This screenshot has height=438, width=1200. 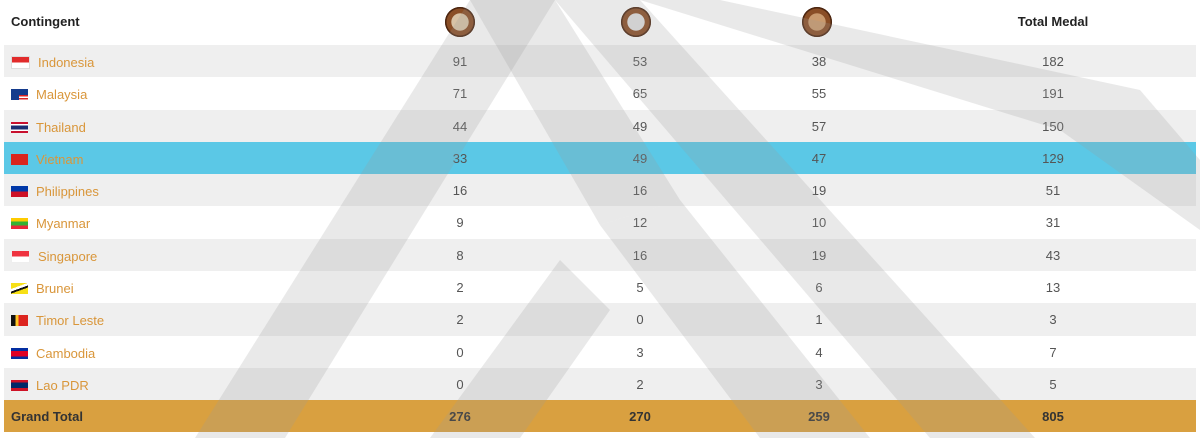 I want to click on gold-count: 33, so click(x=460, y=158).